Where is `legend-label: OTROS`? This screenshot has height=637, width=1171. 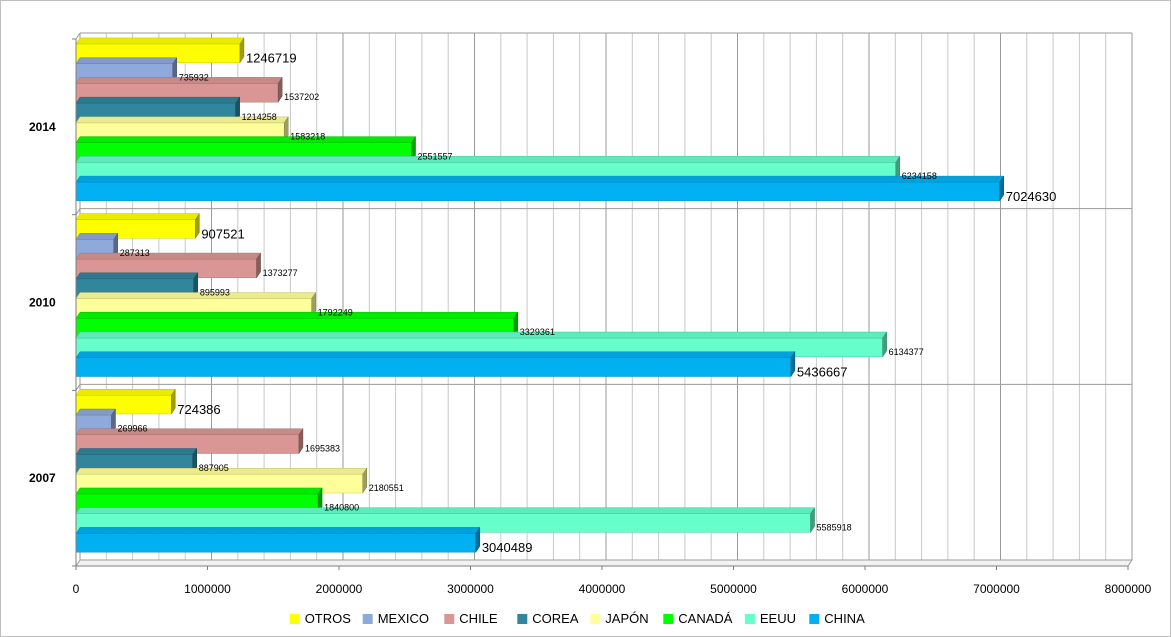
legend-label: OTROS is located at coordinates (328, 618).